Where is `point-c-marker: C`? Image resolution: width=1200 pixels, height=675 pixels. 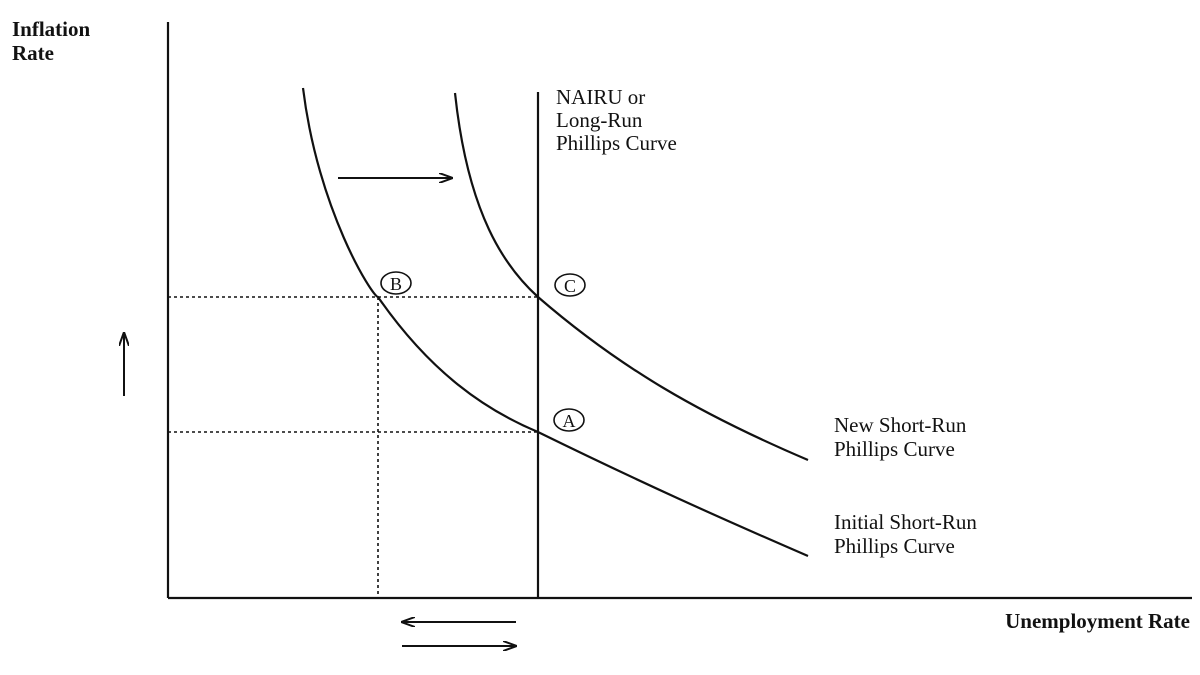 point-c-marker: C is located at coordinates (570, 285).